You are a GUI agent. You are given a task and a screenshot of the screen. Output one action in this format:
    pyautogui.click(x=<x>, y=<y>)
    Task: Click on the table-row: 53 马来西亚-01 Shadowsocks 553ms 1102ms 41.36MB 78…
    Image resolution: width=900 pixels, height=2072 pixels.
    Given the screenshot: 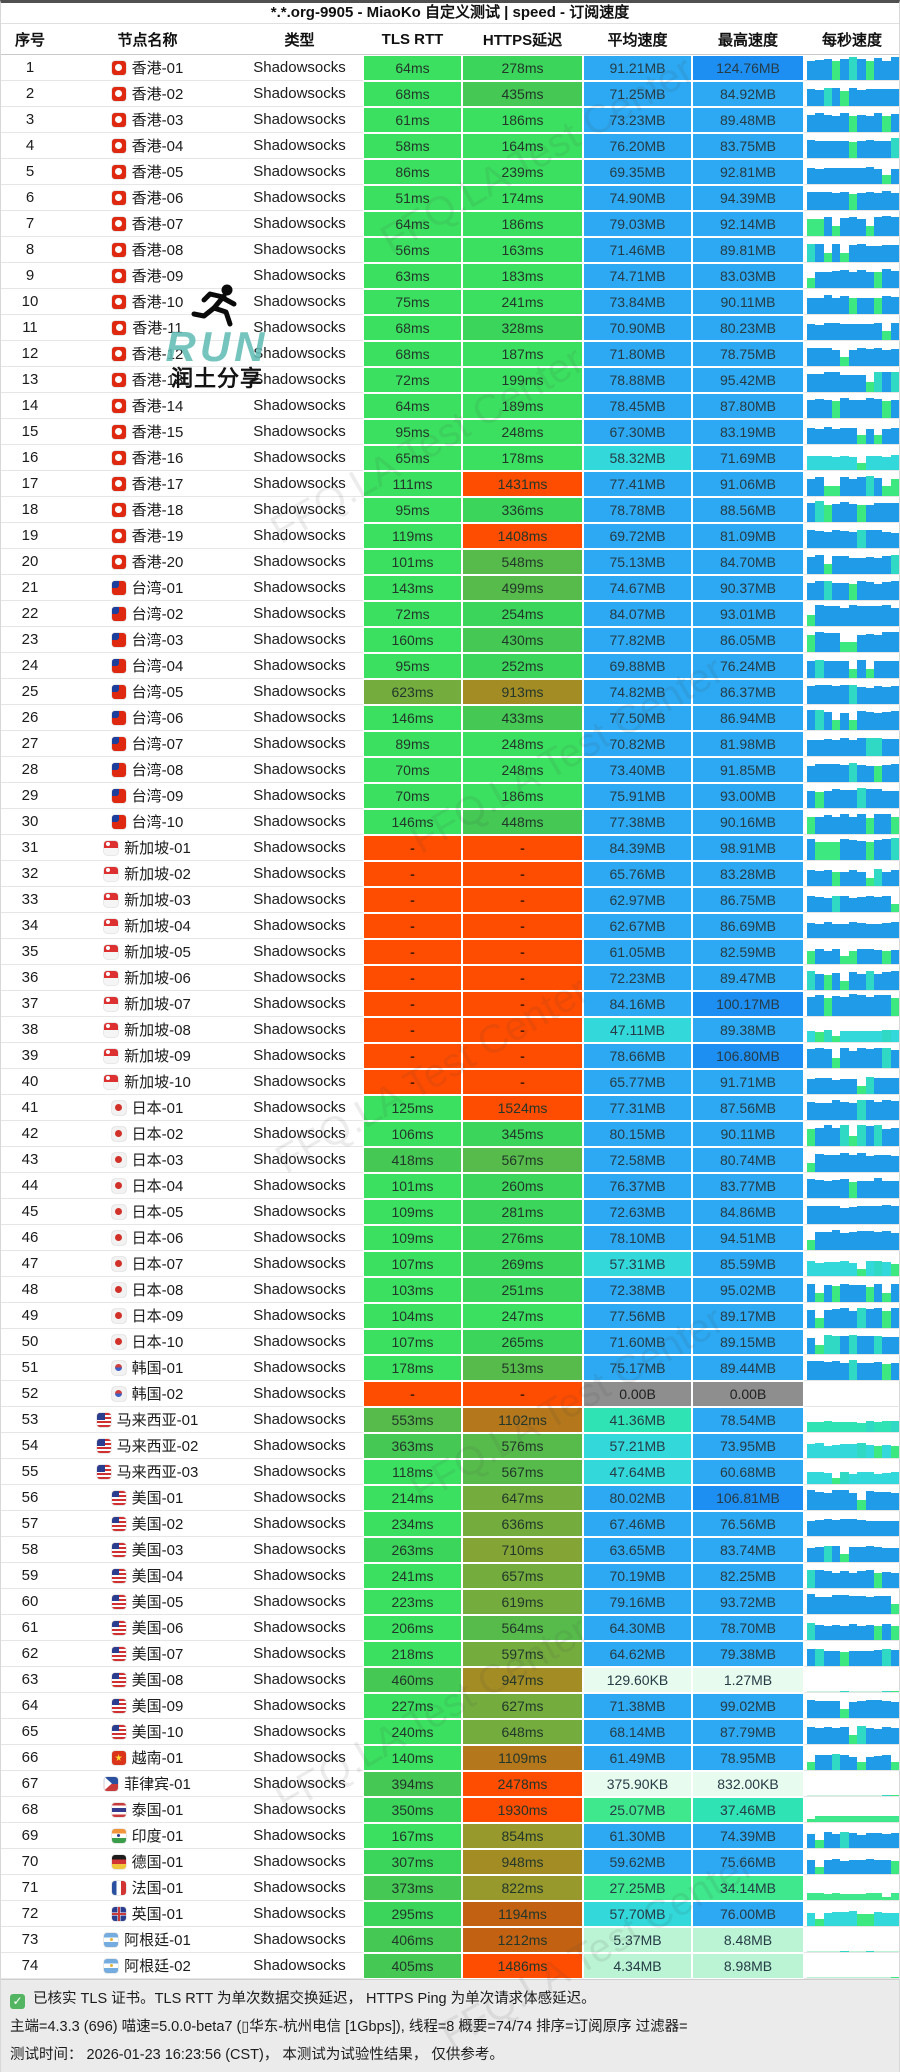 What is the action you would take?
    pyautogui.click(x=450, y=1420)
    